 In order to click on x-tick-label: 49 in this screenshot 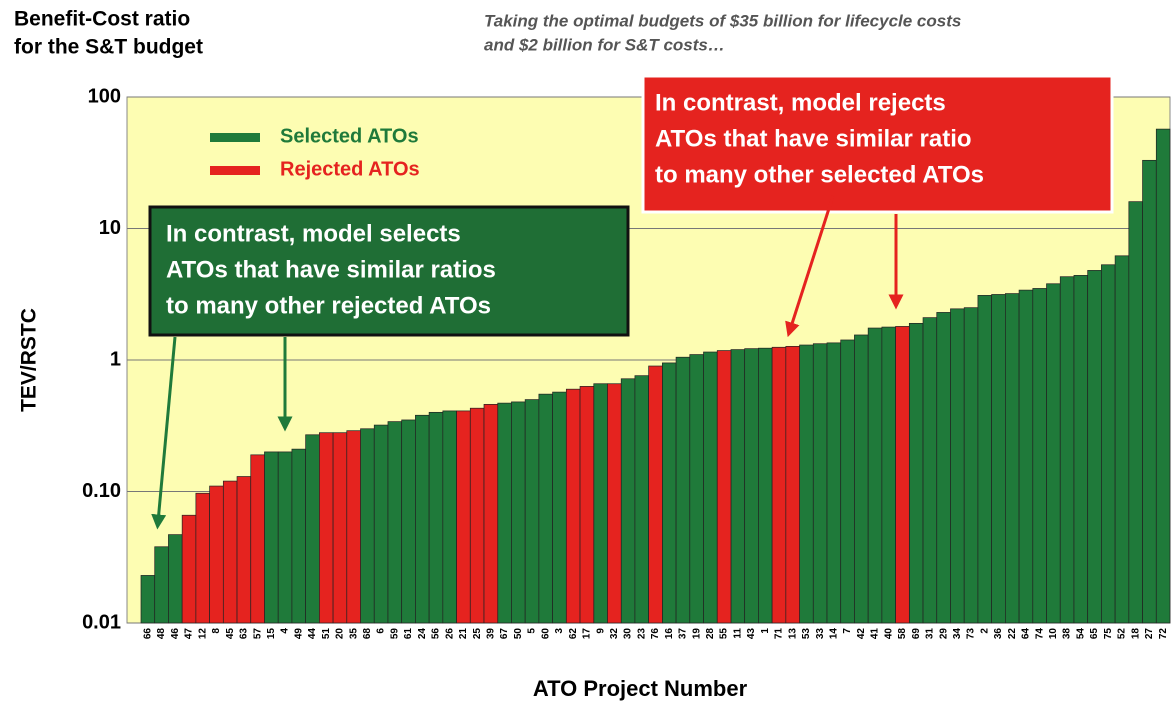, I will do `click(298, 634)`.